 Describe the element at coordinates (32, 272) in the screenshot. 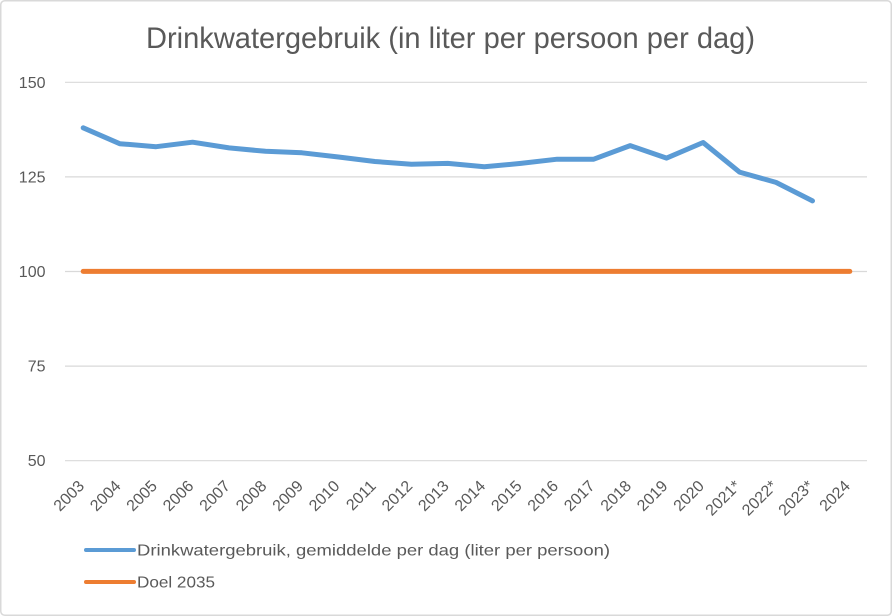

I see `svg-text: 100` at that location.